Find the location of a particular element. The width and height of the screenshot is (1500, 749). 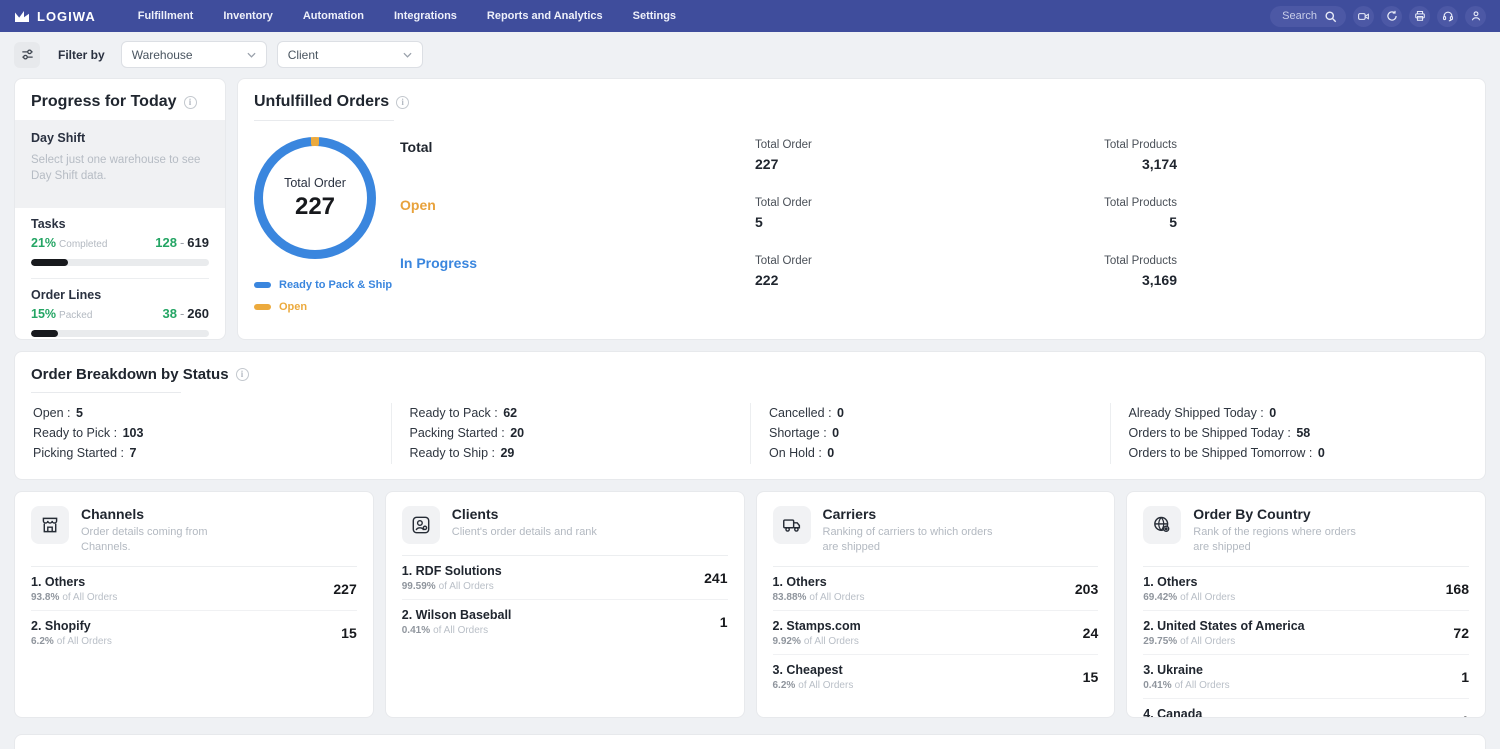

rank-item: 2. Wilson Baseball 0.41% of All Orders 1 is located at coordinates (565, 621).